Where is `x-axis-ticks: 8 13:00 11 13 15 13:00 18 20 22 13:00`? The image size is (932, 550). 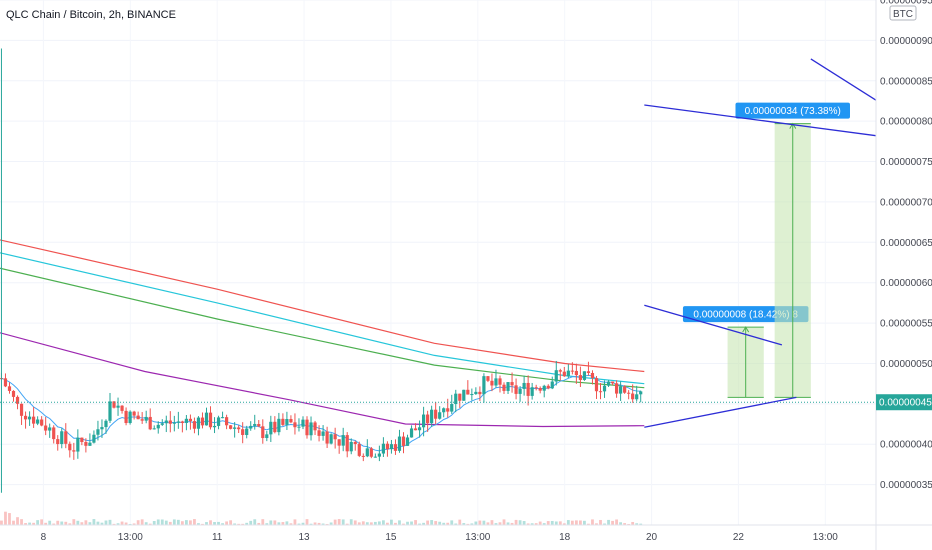 x-axis-ticks: 8 13:00 11 13 15 13:00 18 20 22 13:00 is located at coordinates (440, 537).